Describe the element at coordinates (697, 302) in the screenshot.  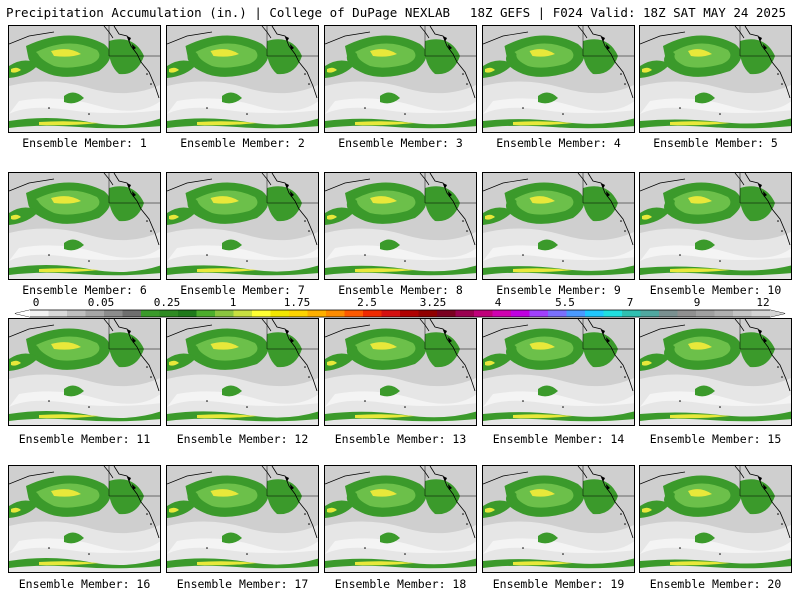
I see `colorbar-tick-label: 9` at that location.